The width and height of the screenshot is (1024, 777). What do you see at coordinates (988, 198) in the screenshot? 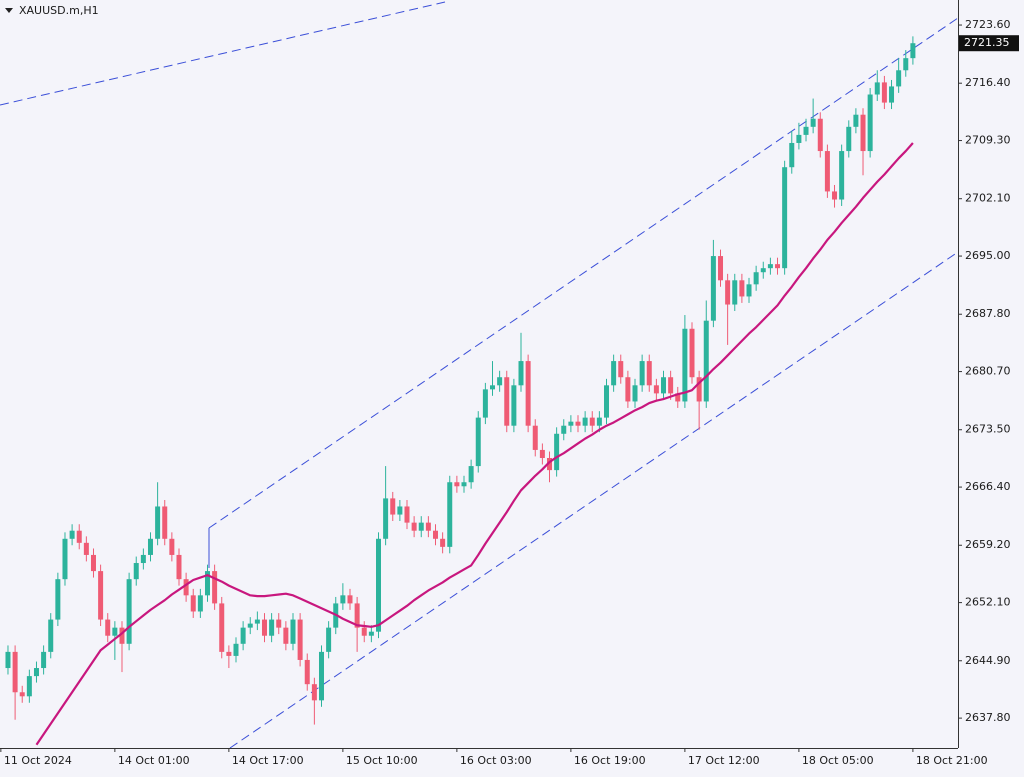
I see `y-tick-label: 2702.10` at bounding box center [988, 198].